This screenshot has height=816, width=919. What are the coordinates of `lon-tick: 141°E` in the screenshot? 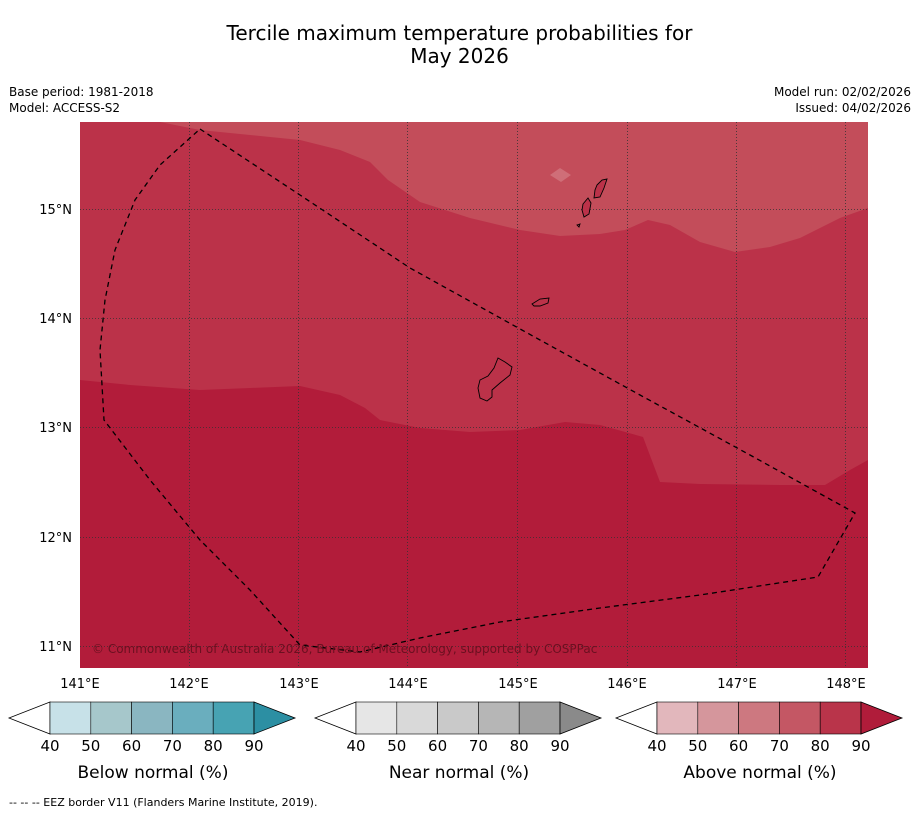 It's located at (80, 684).